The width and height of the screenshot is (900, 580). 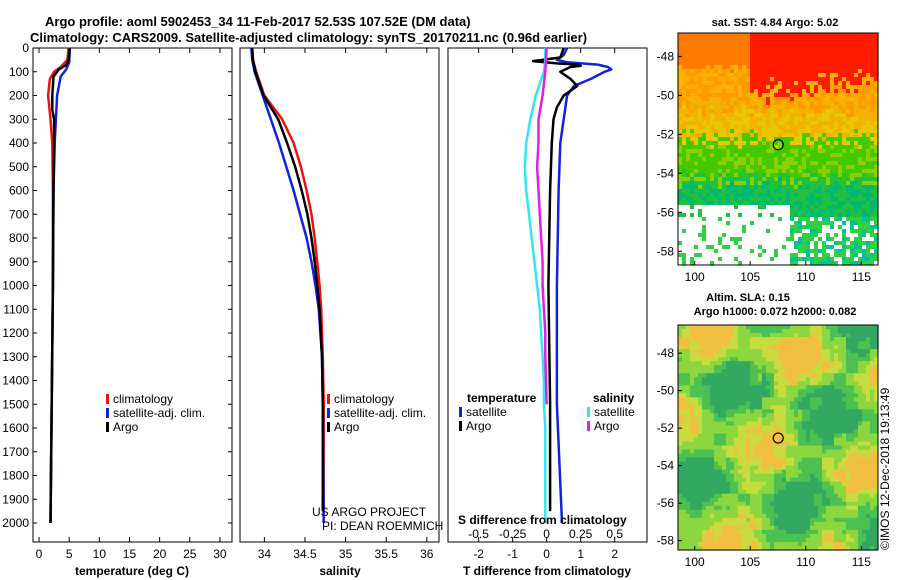 What do you see at coordinates (328, 399) in the screenshot?
I see `sal-legend-climatology-swatch` at bounding box center [328, 399].